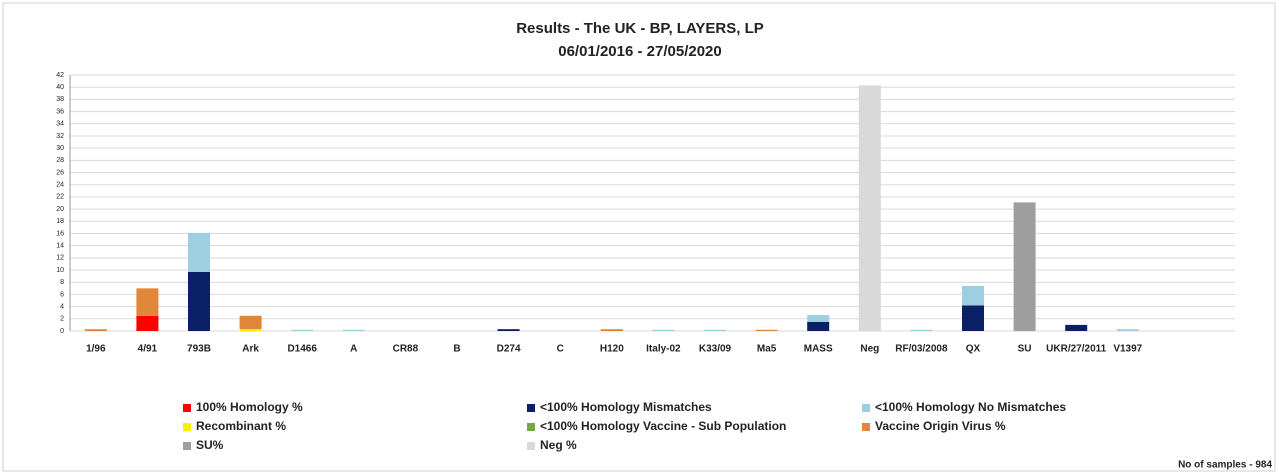 This screenshot has width=1279, height=476. Describe the element at coordinates (60, 185) in the screenshot. I see `y-tick-label: 24` at that location.